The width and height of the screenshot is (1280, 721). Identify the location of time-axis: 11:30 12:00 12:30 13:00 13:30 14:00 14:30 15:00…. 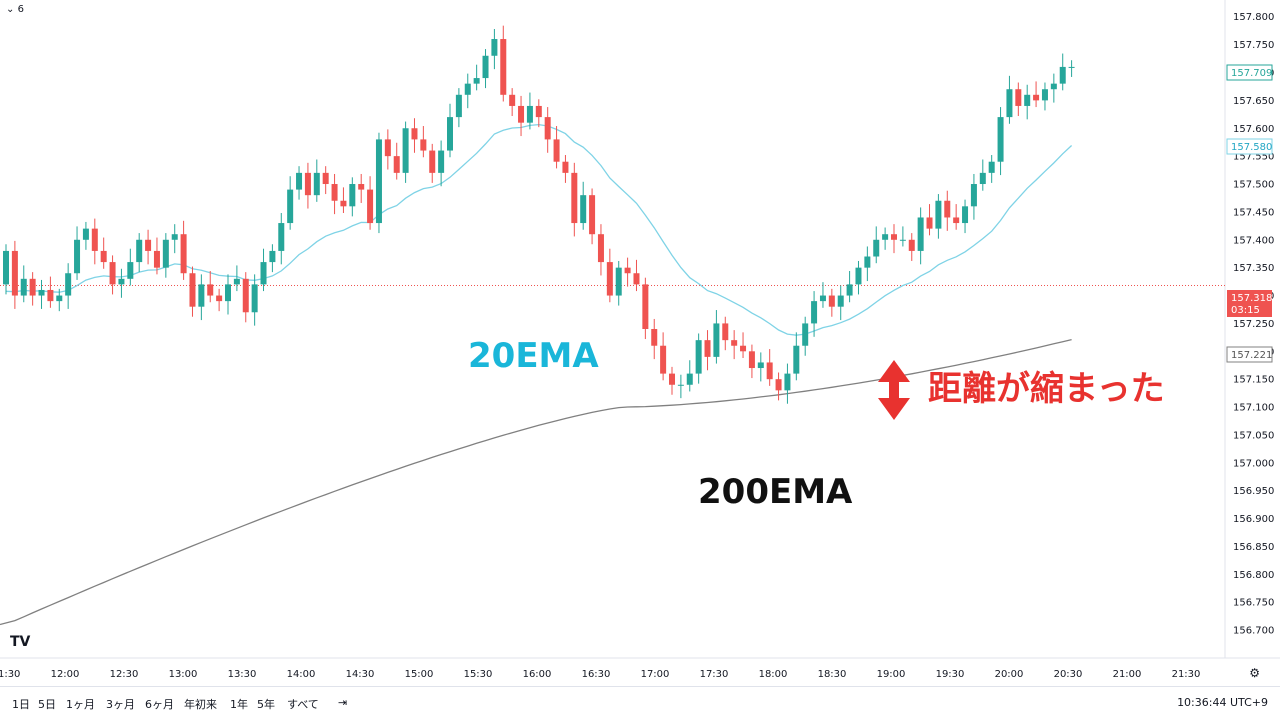
(600, 674).